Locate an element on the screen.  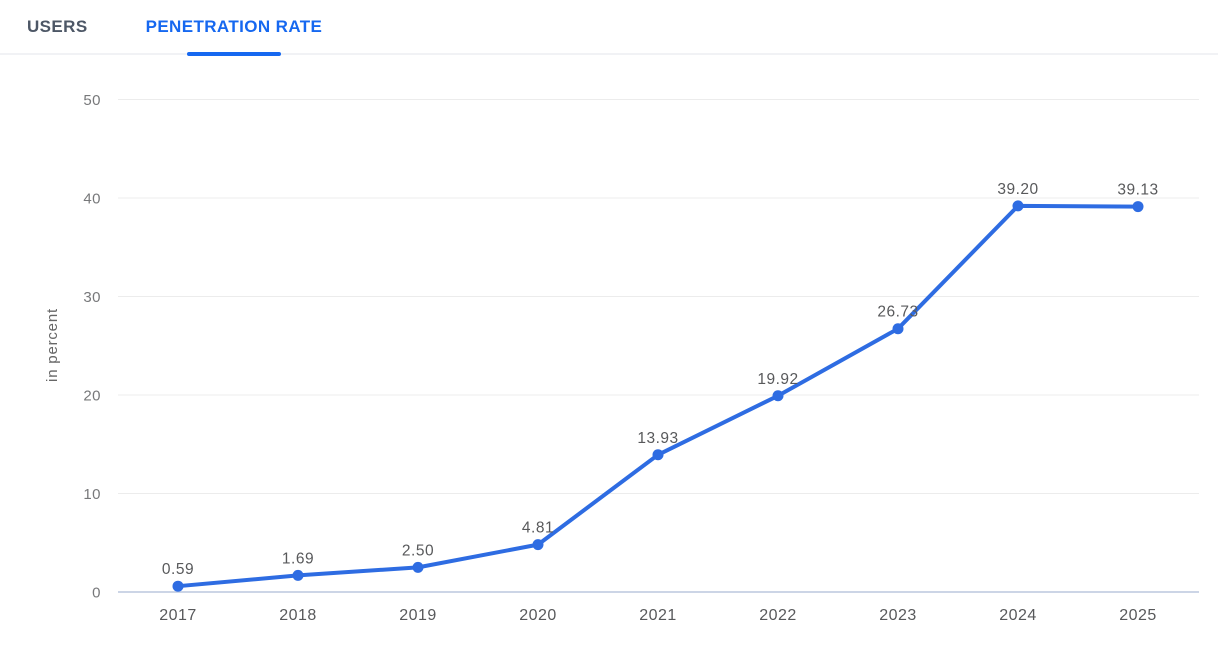
point-value-label: 19.92 is located at coordinates (777, 379).